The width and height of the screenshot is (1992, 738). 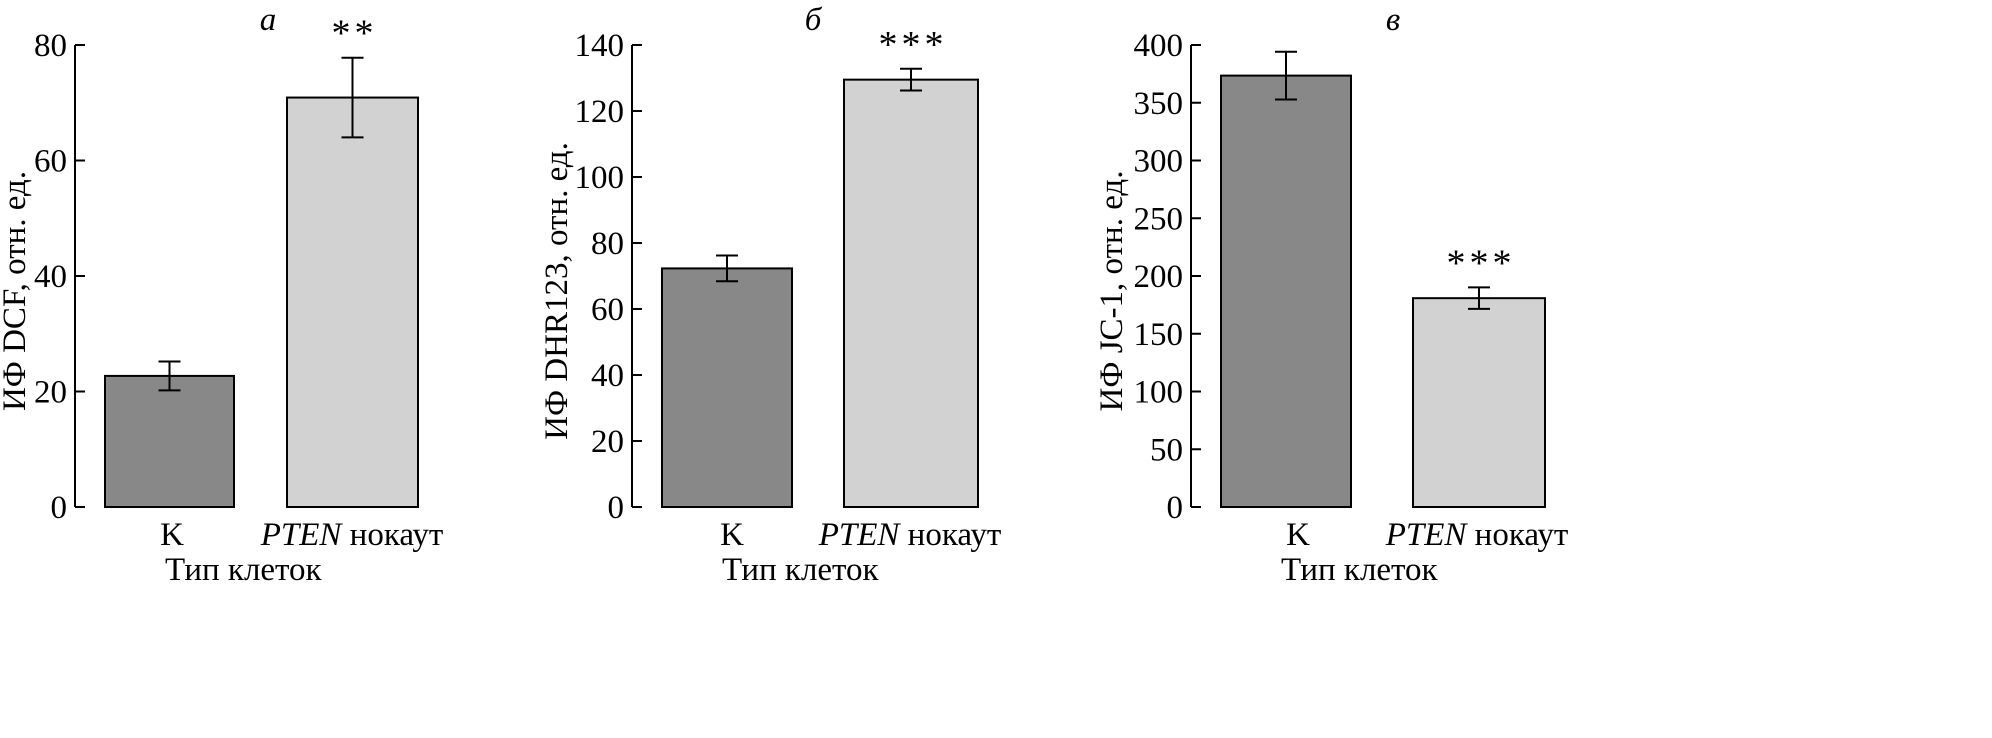 What do you see at coordinates (1159, 277) in the screenshot?
I see `y-tick-label: 200` at bounding box center [1159, 277].